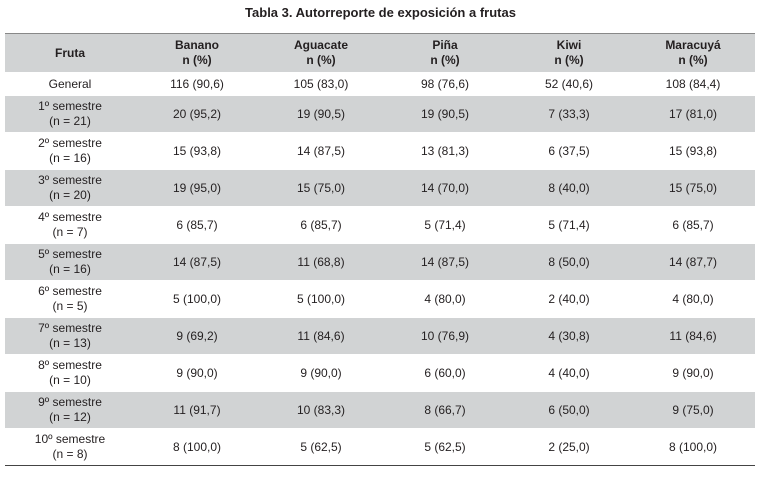 The width and height of the screenshot is (761, 477). I want to click on header-cell: Fruta, so click(70, 52).